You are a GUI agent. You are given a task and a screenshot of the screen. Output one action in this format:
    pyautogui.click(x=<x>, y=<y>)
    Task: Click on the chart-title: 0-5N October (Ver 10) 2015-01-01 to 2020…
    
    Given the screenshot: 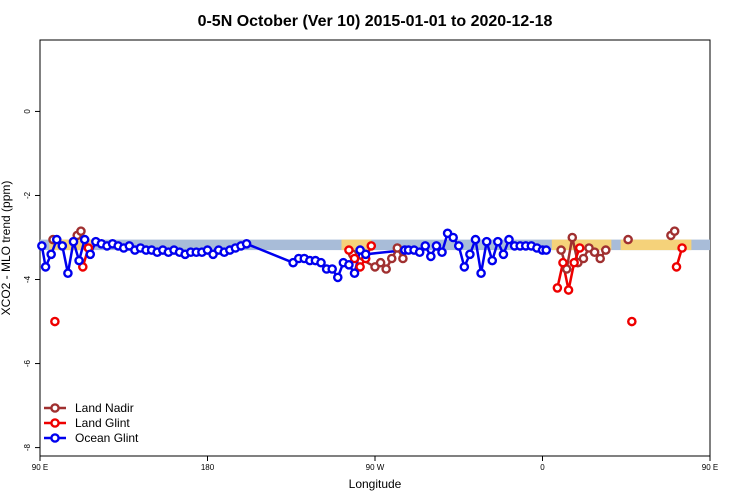 What is the action you would take?
    pyautogui.click(x=375, y=21)
    